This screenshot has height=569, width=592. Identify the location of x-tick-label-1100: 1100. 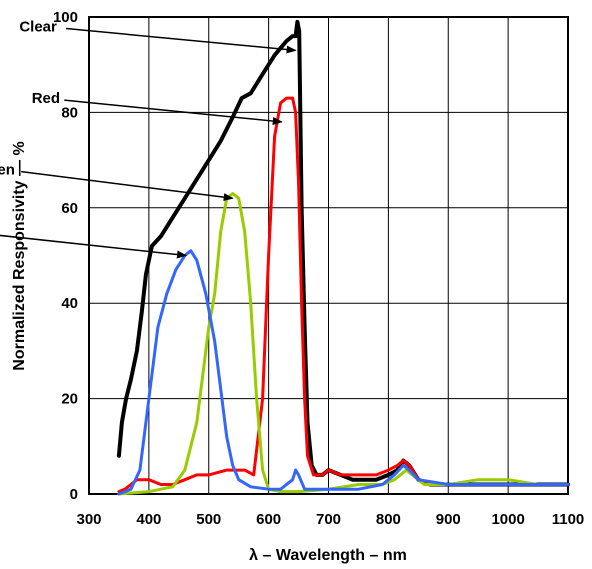
(568, 519).